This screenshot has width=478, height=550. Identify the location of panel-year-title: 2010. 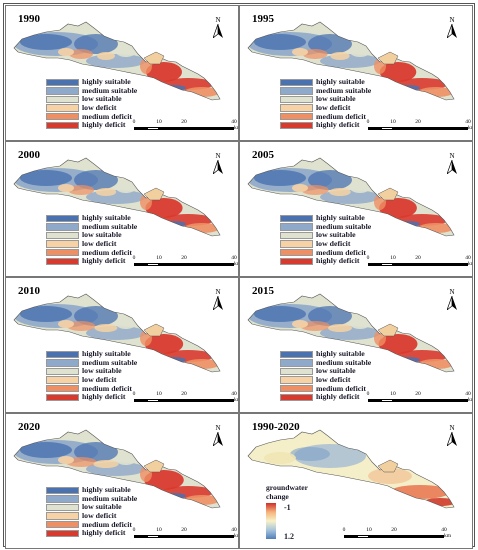
(29, 291).